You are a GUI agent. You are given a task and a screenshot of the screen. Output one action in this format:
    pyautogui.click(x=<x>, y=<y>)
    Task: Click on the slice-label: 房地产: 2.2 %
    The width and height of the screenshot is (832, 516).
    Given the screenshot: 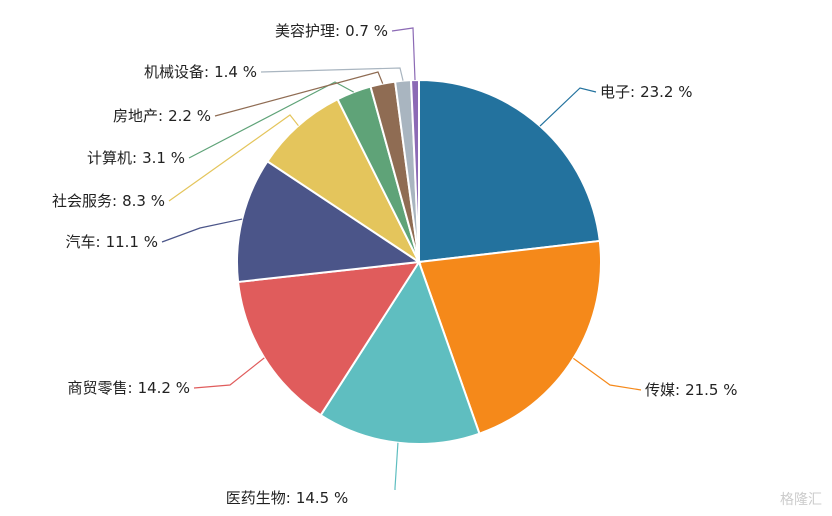 What is the action you would take?
    pyautogui.click(x=162, y=116)
    